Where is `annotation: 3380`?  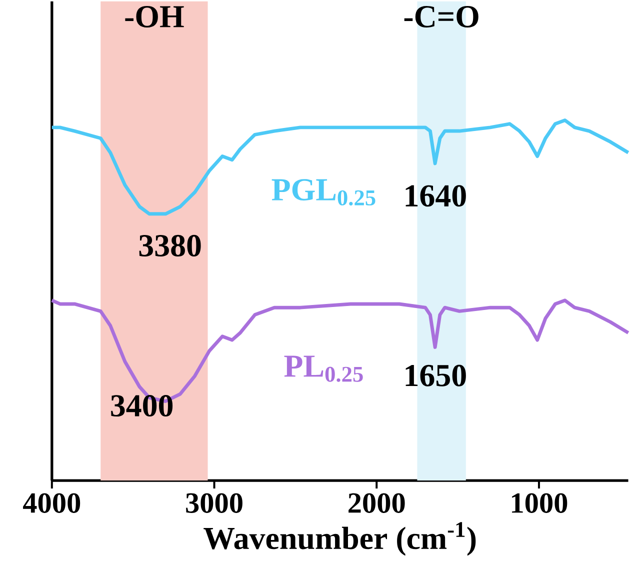
annotation: 3380 is located at coordinates (170, 245).